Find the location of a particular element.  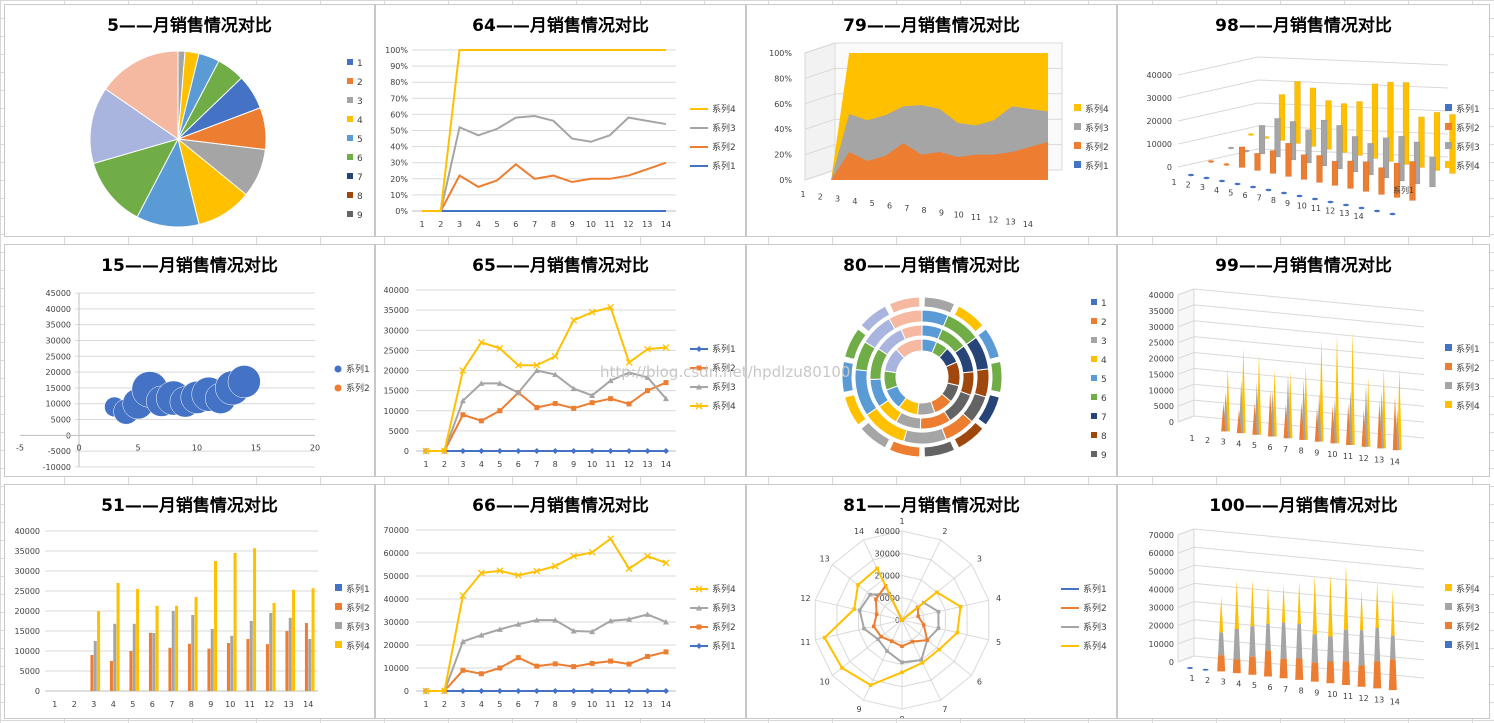

spike-column is located at coordinates (1395, 423).